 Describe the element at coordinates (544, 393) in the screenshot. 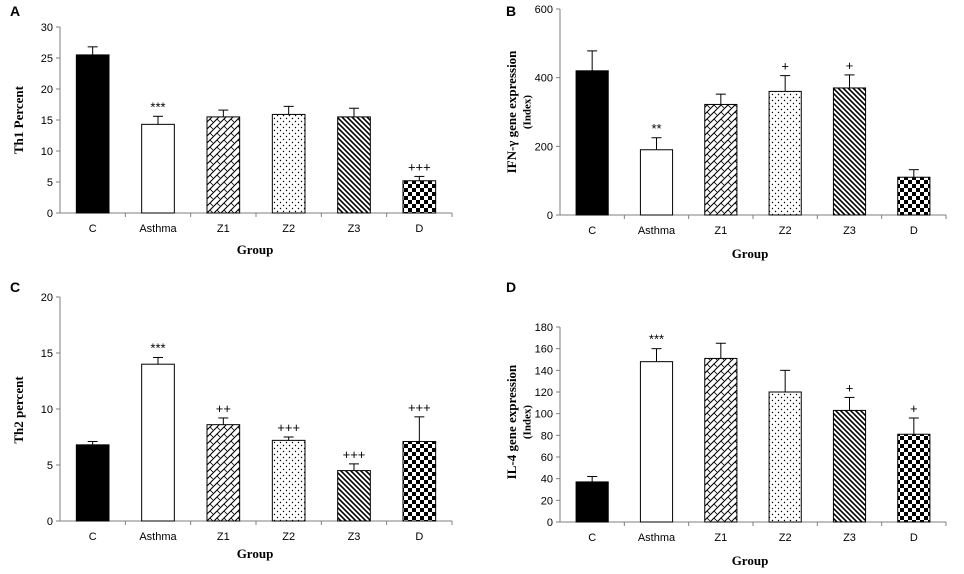

I see `y-tick-label: 120` at that location.